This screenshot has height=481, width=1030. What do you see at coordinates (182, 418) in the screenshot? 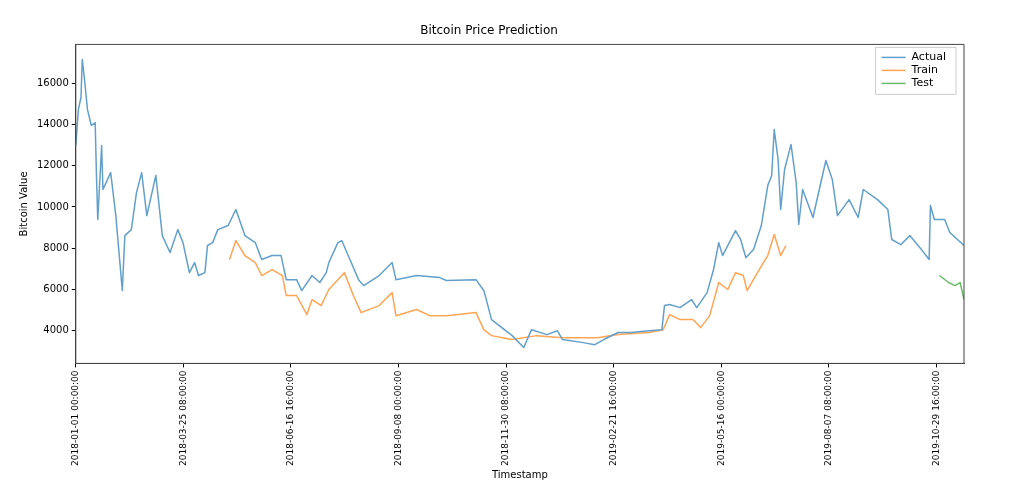
I see `x-tick-label: 2018-03-25 08:00:00` at bounding box center [182, 418].